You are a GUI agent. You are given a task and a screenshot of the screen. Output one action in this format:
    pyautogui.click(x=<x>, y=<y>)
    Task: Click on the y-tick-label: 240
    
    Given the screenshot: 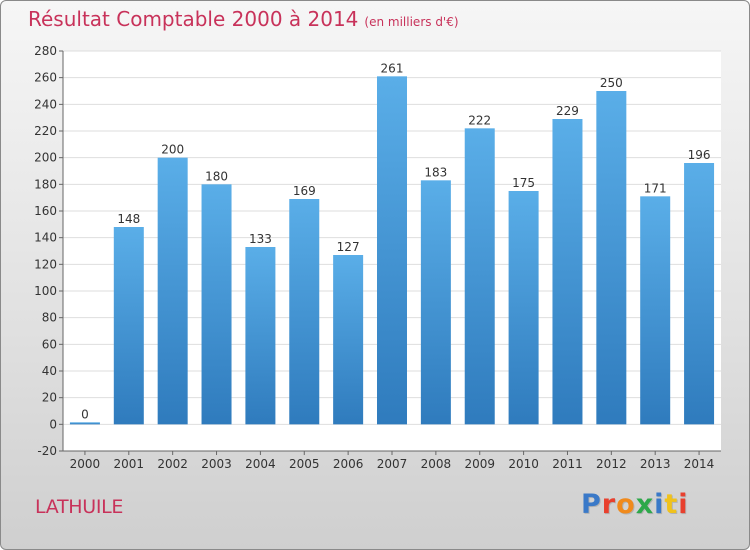 What is the action you would take?
    pyautogui.click(x=45, y=104)
    